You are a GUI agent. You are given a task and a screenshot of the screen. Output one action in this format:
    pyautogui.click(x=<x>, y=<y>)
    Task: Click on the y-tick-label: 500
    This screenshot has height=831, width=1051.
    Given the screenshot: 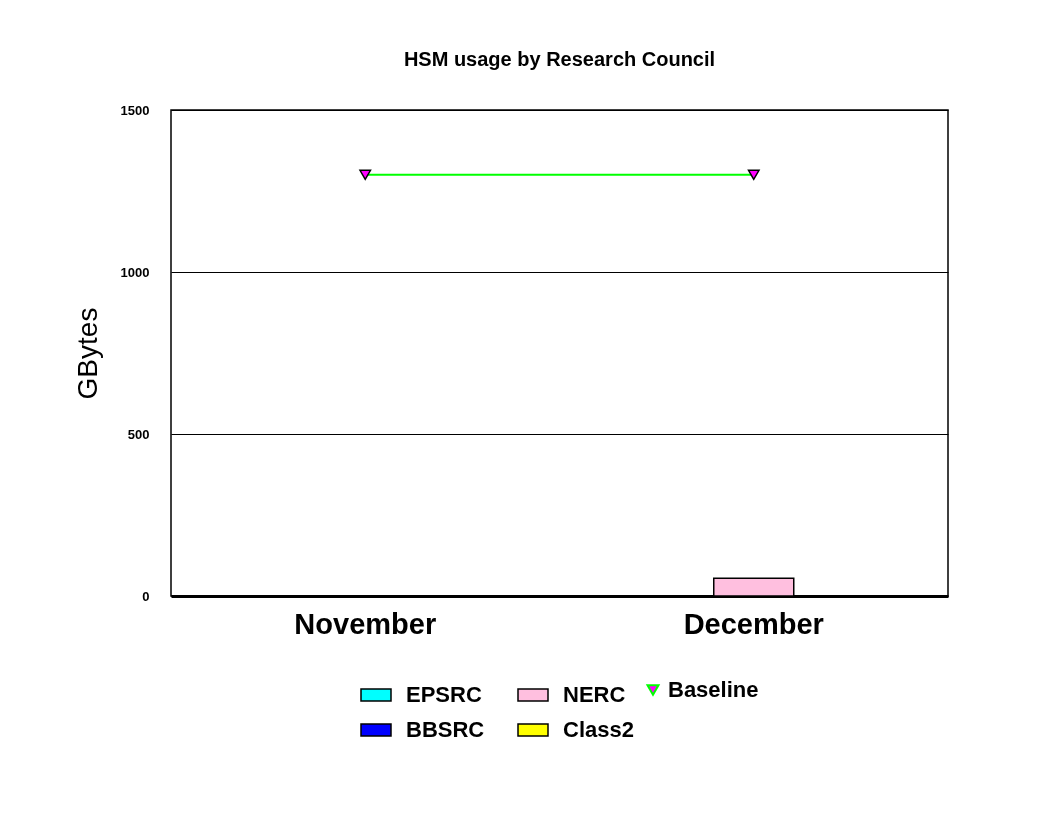 What is the action you would take?
    pyautogui.click(x=138, y=434)
    